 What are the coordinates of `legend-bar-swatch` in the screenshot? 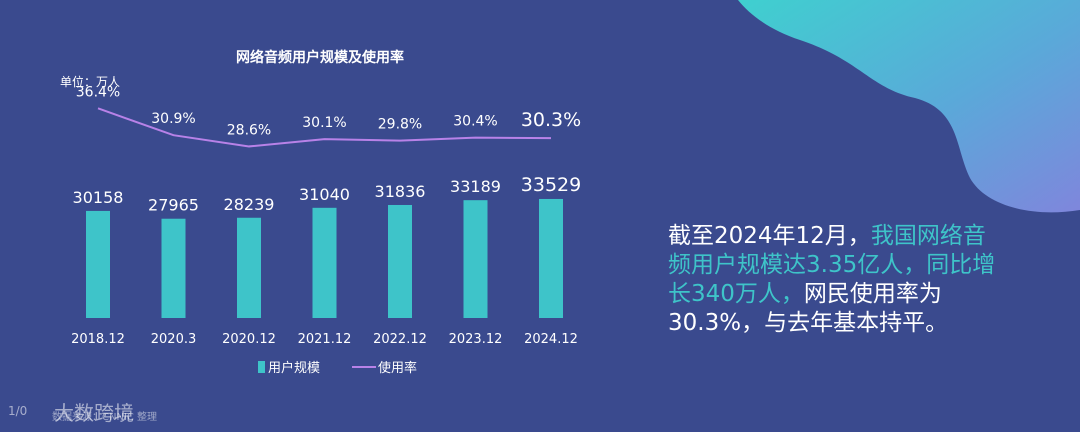 It's located at (261, 367).